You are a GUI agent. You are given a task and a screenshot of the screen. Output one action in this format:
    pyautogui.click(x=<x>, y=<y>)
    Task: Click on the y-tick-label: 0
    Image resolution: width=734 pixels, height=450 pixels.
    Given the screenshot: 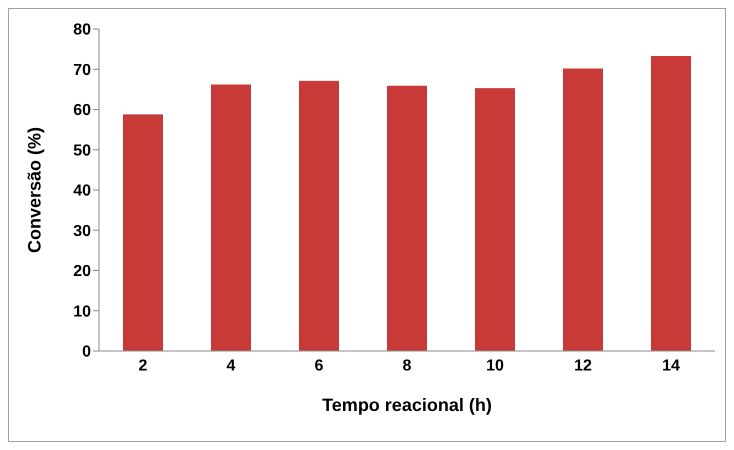 What is the action you would take?
    pyautogui.click(x=87, y=352)
    